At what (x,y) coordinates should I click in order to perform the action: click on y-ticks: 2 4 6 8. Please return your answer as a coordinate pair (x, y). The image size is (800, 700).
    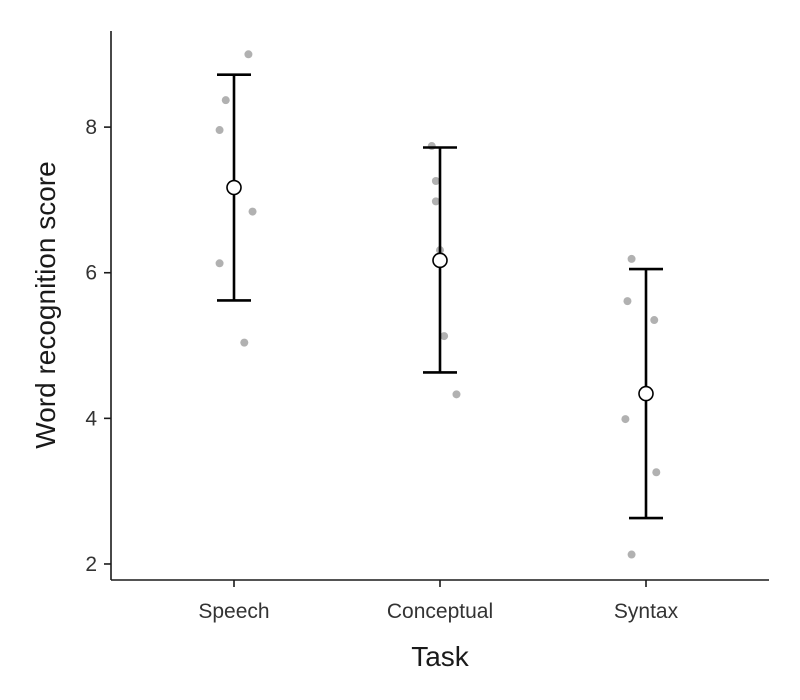
    Looking at the image, I should click on (98, 346).